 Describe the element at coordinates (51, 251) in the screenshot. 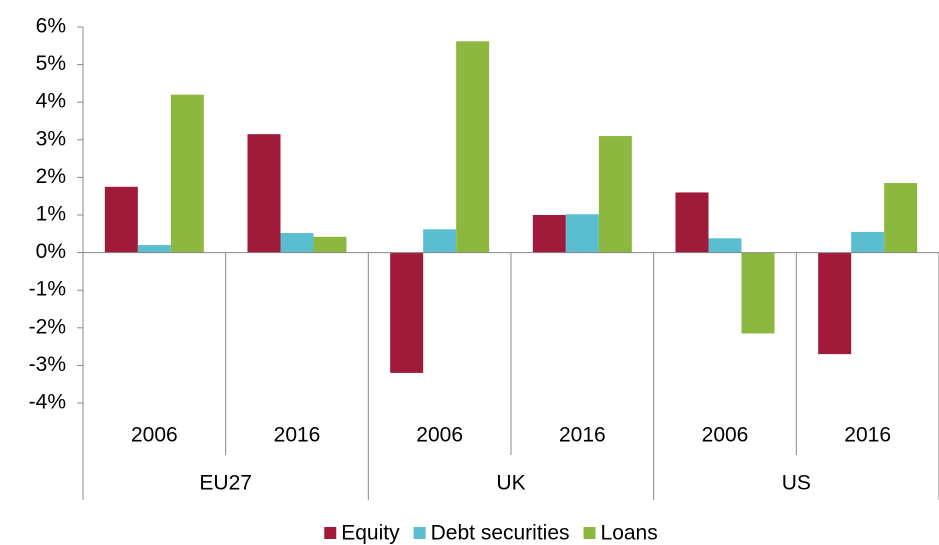

I see `y-tick-label: 0%` at that location.